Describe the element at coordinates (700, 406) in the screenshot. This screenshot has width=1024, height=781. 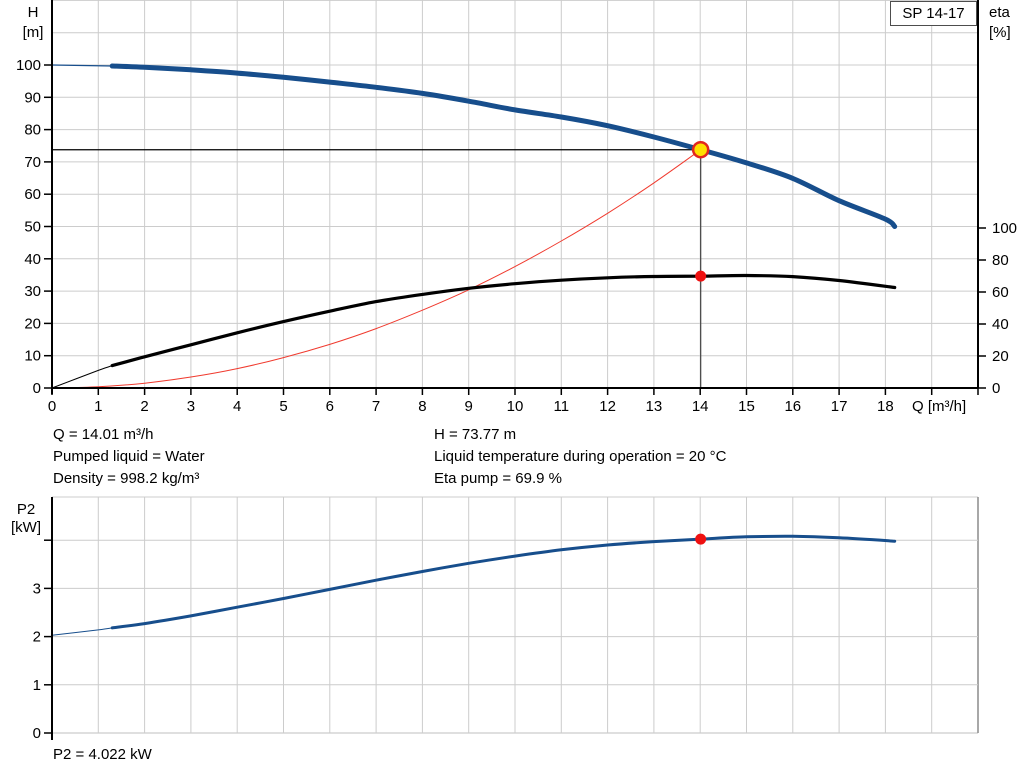
I see `x-axis-tick-label: 14` at that location.